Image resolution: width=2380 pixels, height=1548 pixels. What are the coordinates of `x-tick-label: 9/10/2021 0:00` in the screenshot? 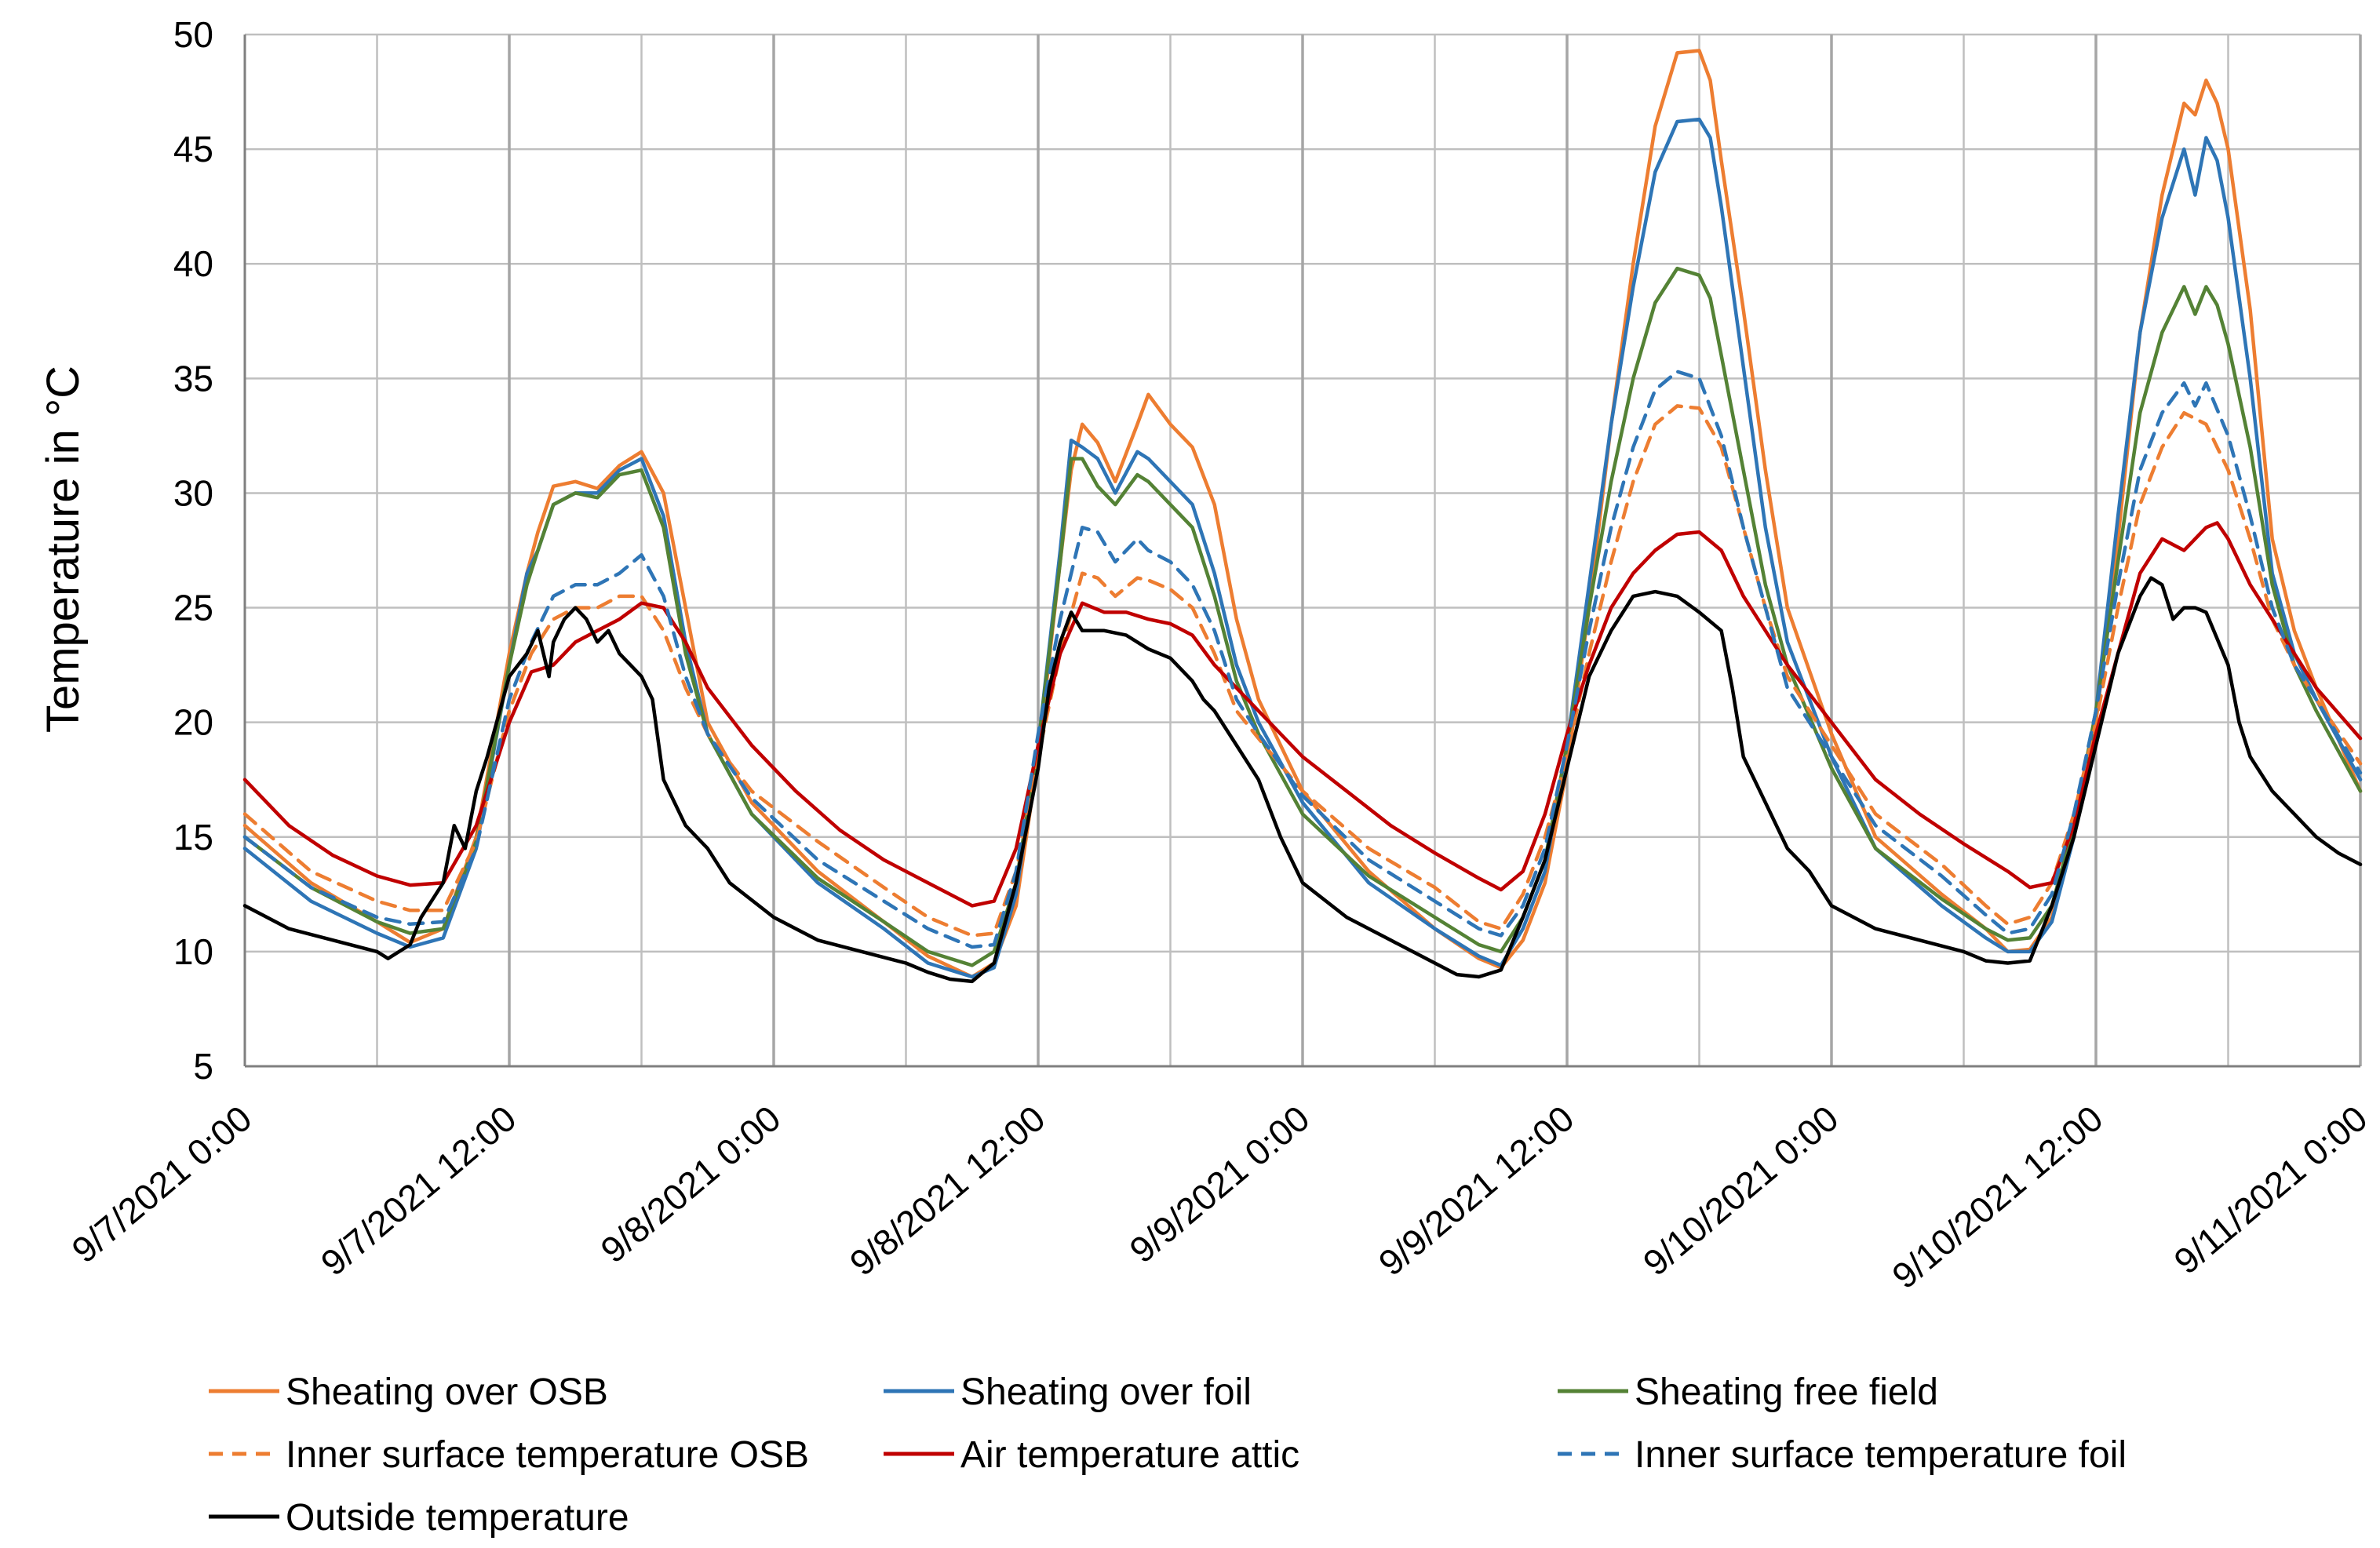 It's located at (1740, 1191).